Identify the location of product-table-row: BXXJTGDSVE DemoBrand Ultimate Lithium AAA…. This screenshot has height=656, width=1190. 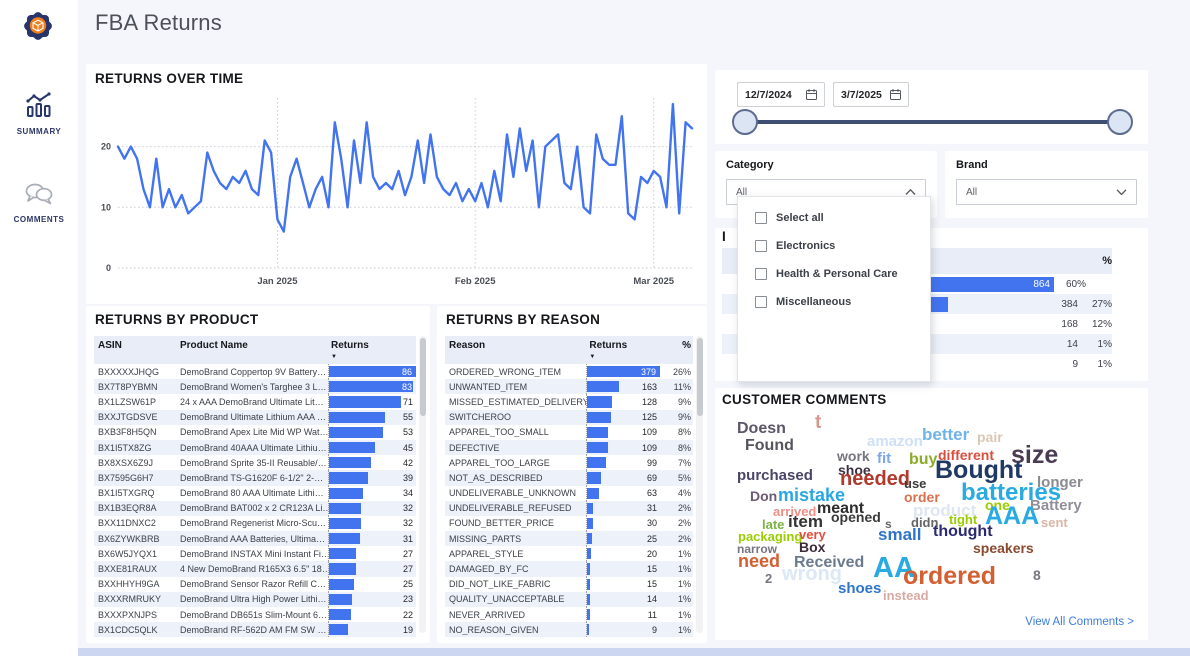
(255, 417).